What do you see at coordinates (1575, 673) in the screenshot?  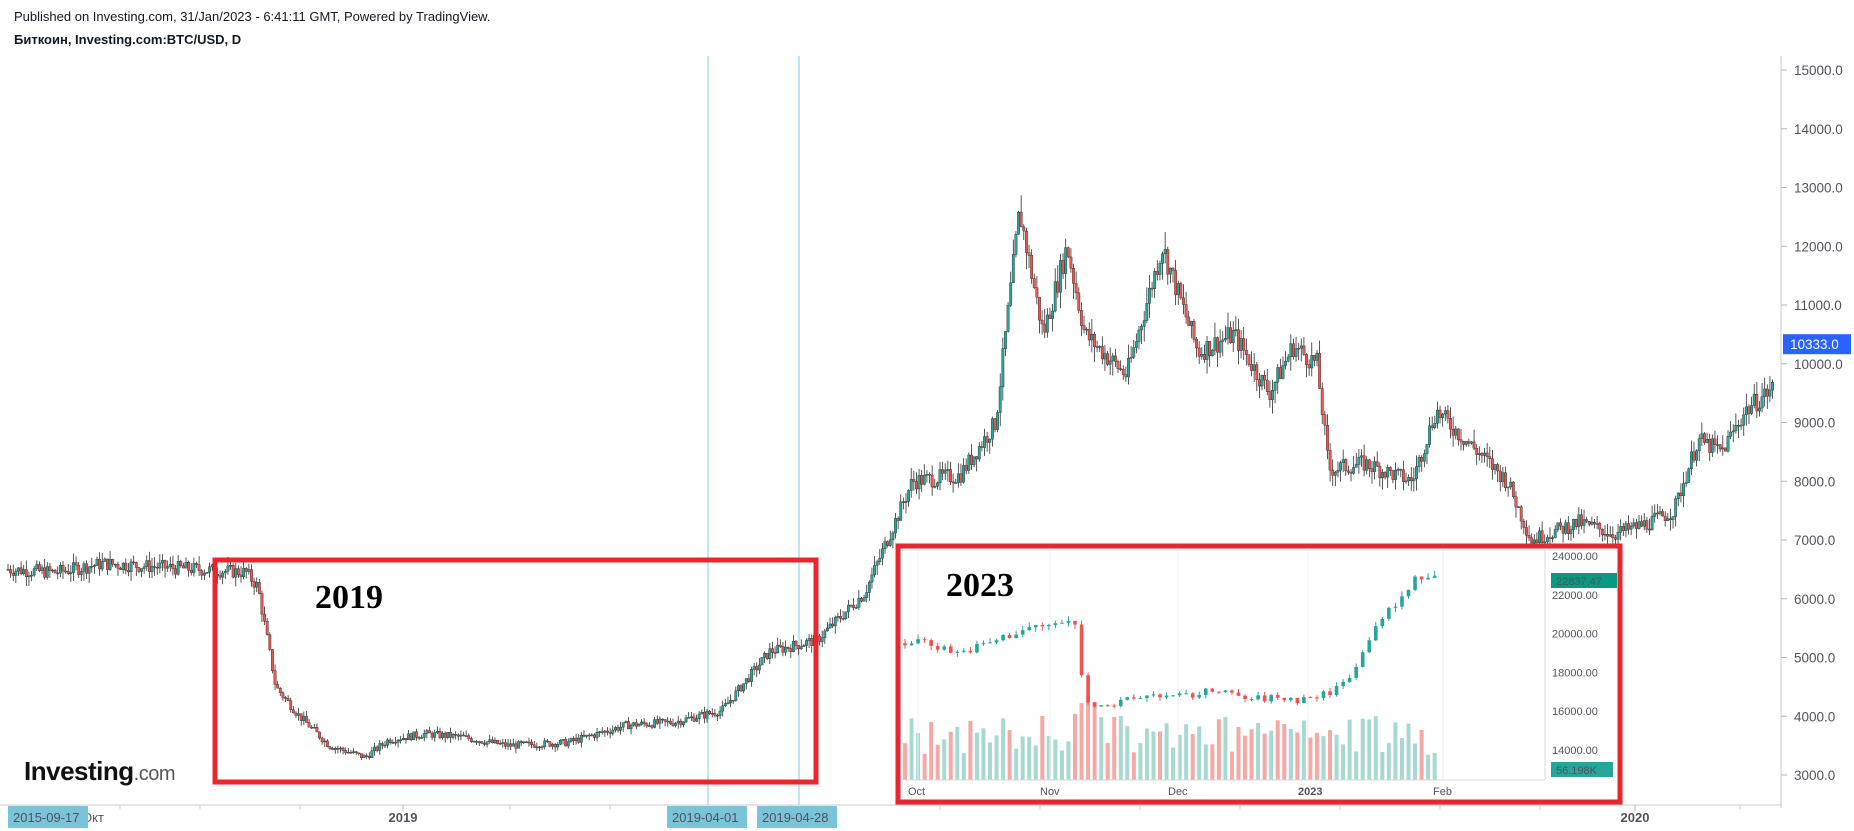 I see `inset-y-tick-label: 18000.00` at bounding box center [1575, 673].